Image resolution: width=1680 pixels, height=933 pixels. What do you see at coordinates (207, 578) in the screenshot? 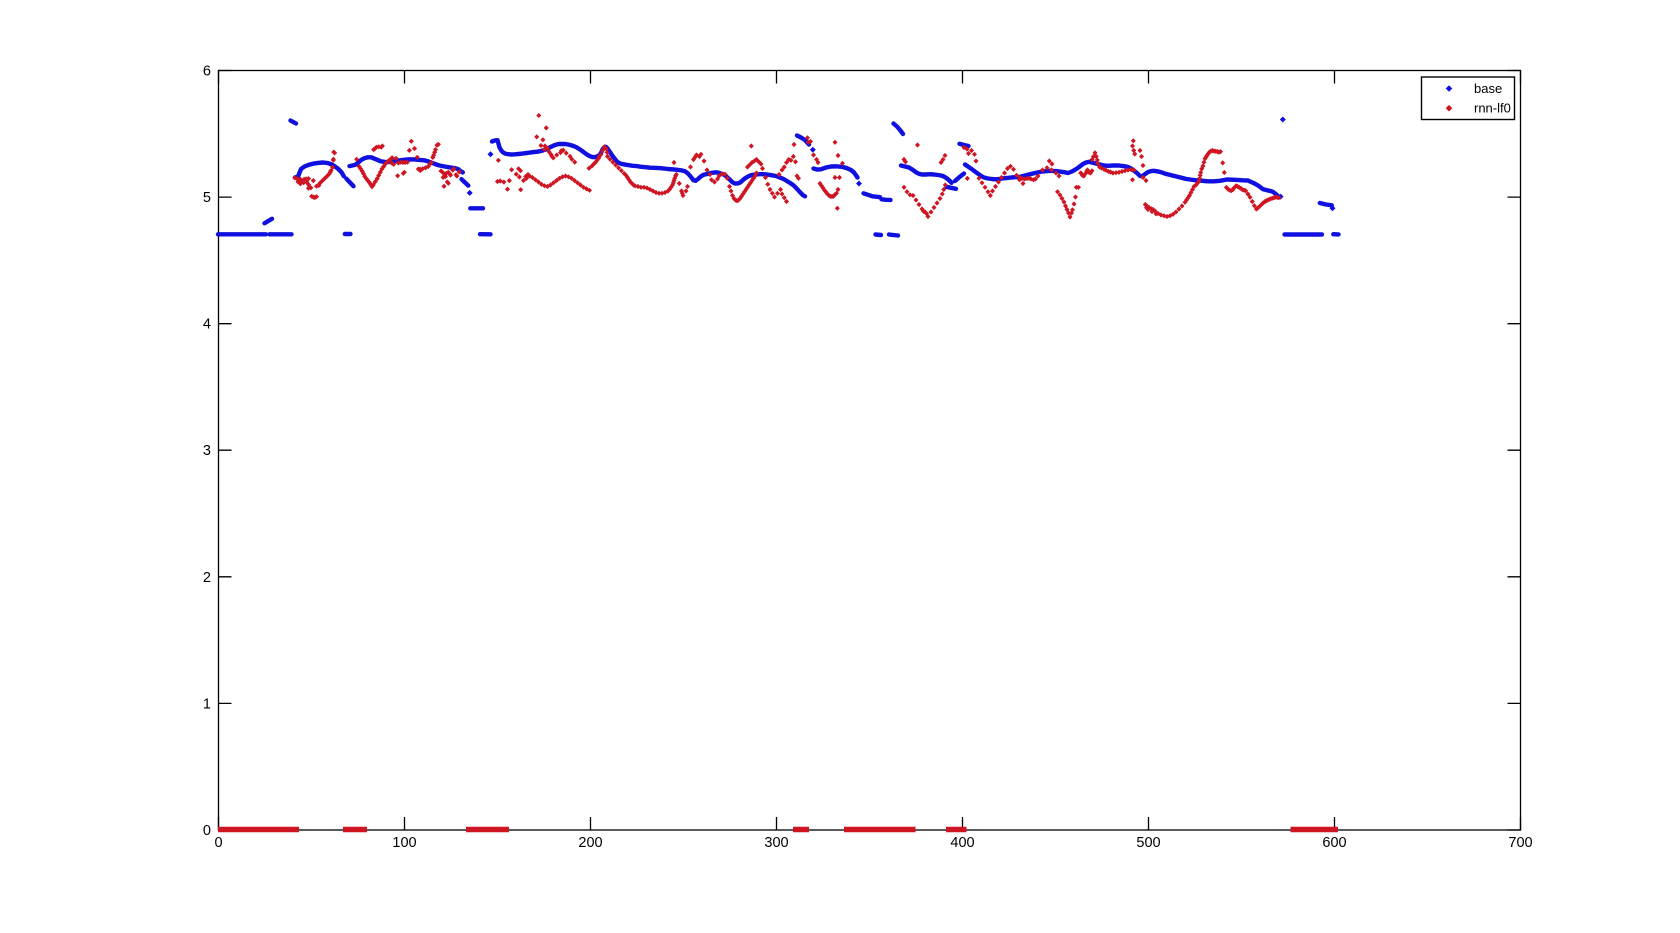
I see `svg-text: 2` at bounding box center [207, 578].